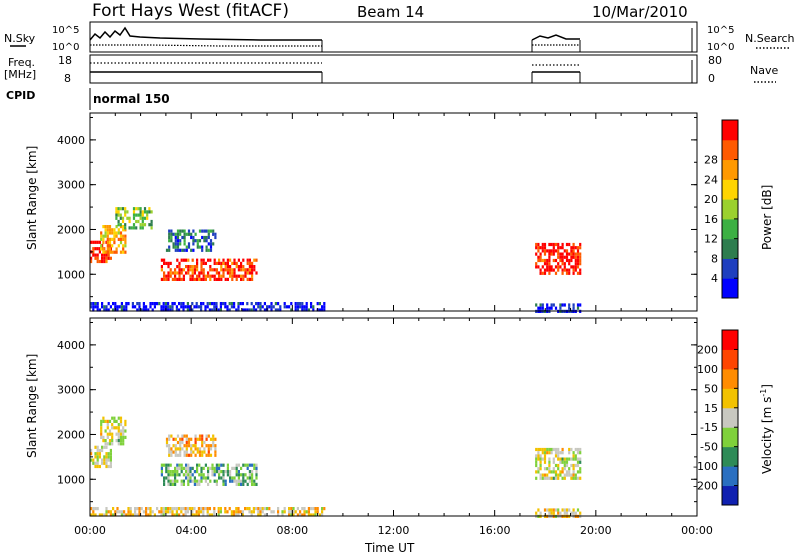 The width and height of the screenshot is (800, 554). I want to click on colorbar-tick-label: 15, so click(711, 408).